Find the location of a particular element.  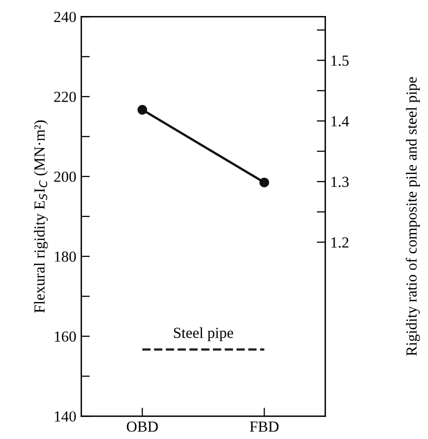

y-tick-label: 220 is located at coordinates (65, 97).